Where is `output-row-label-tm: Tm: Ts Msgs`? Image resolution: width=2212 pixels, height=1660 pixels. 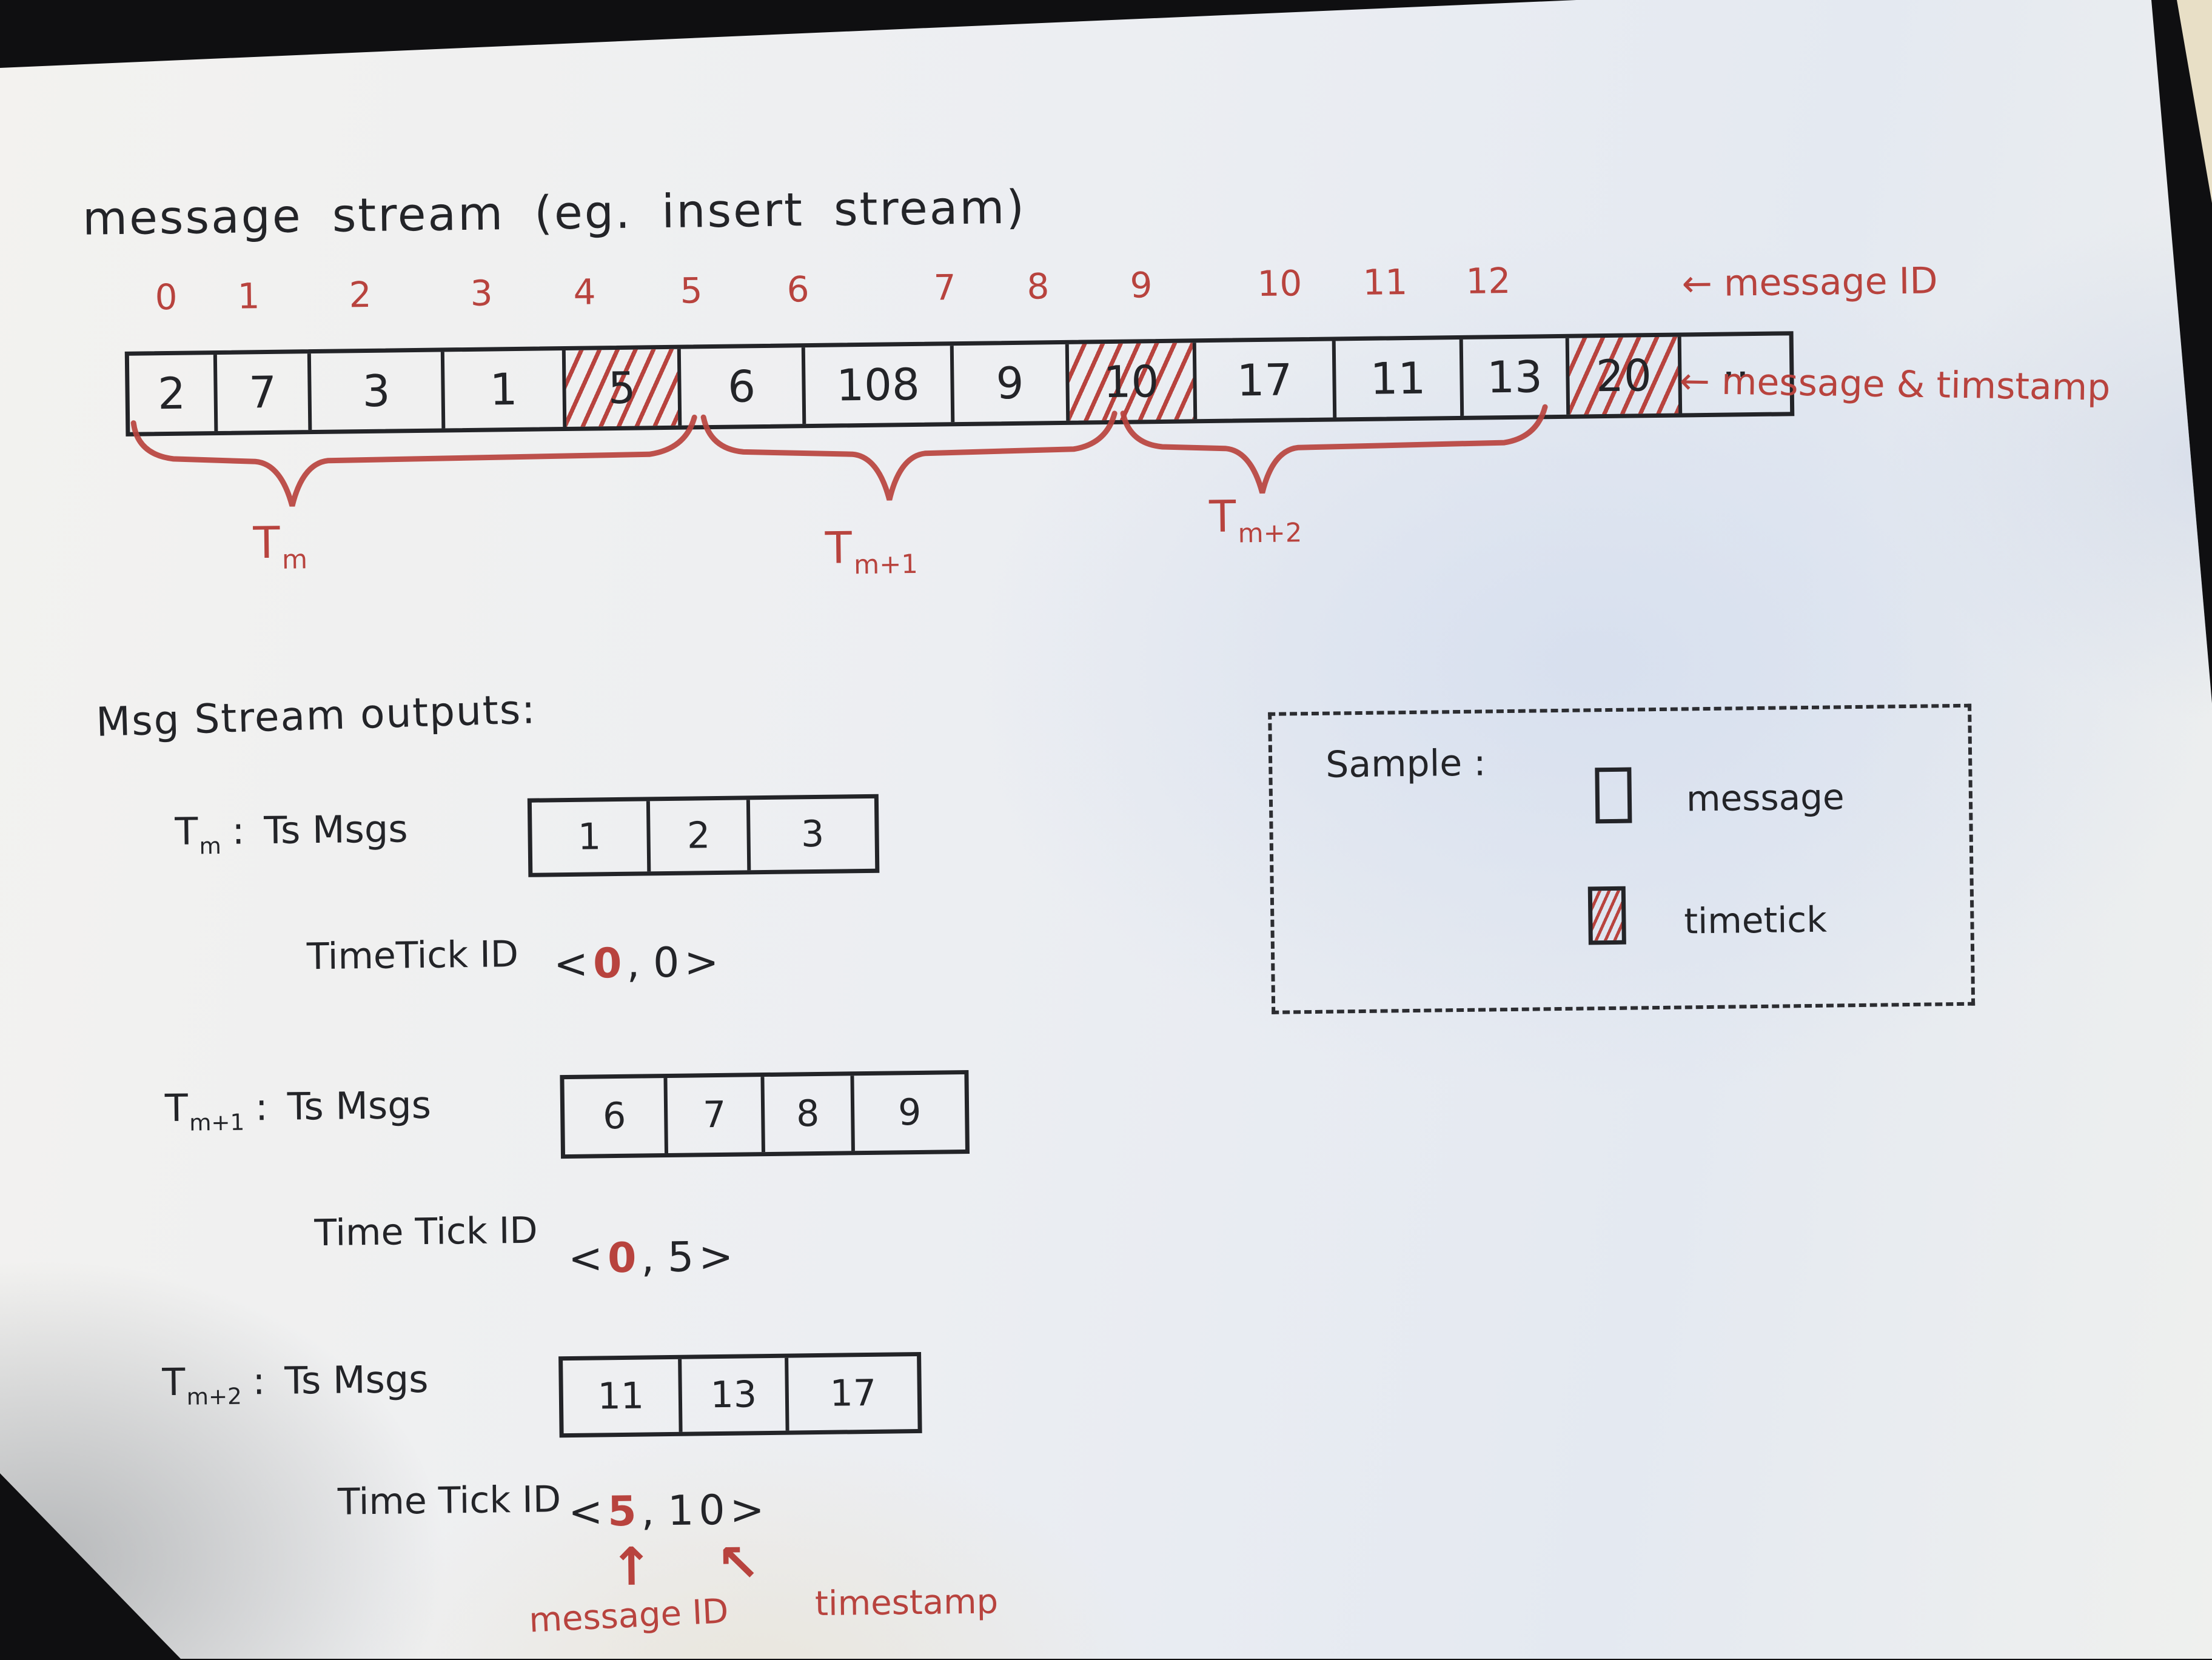
output-row-label-tm: Tm: Ts Msgs is located at coordinates (291, 833).